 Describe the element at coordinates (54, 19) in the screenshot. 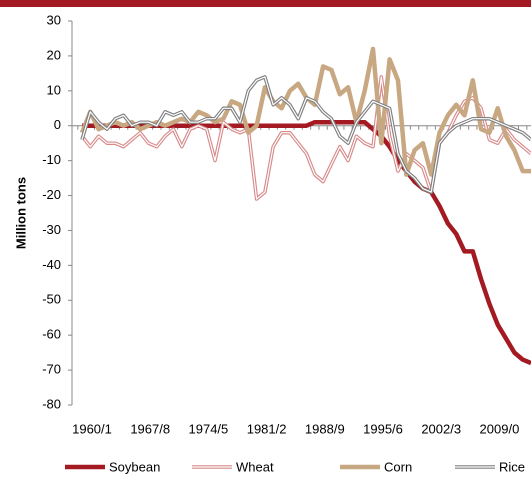

I see `y-tick-label: 30` at that location.